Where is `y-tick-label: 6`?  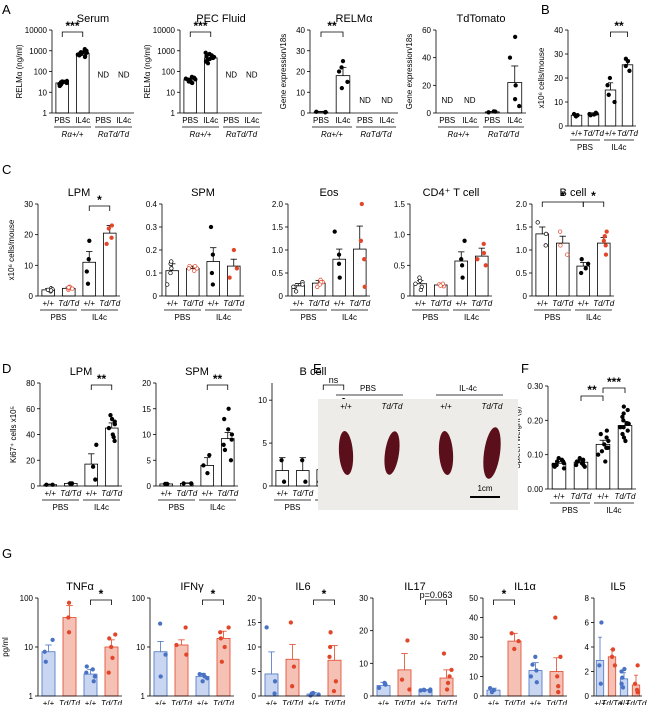
y-tick-label: 6 is located at coordinates (587, 623).